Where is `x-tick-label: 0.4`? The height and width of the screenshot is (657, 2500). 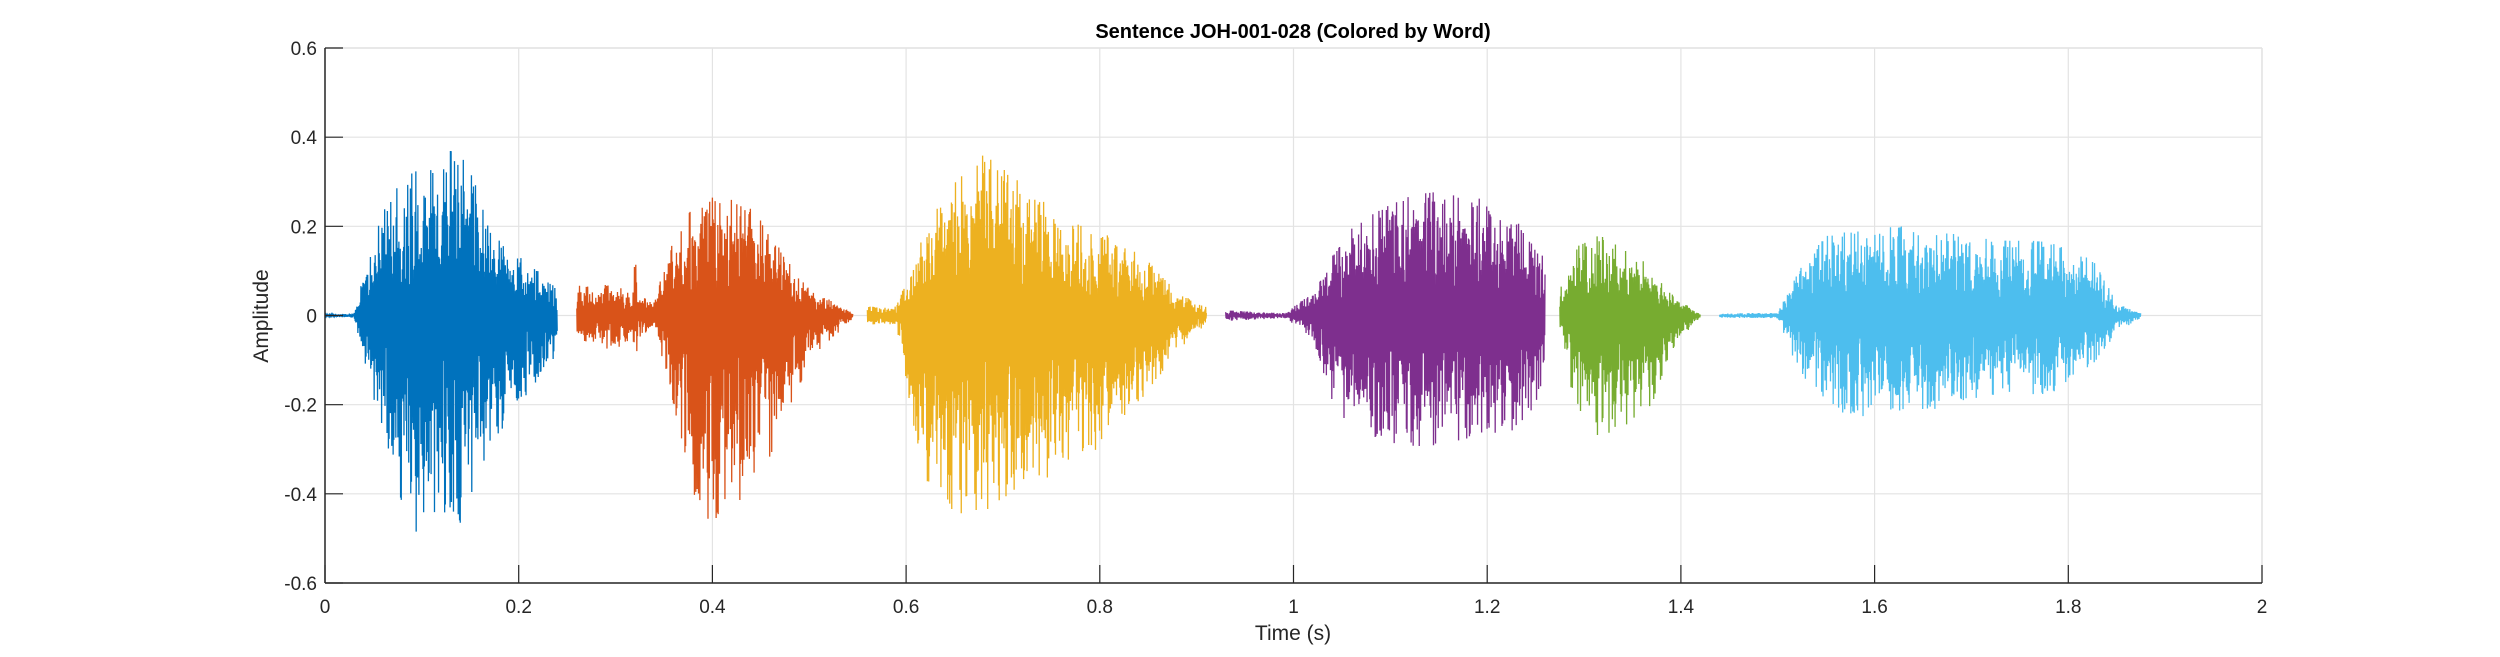 x-tick-label: 0.4 is located at coordinates (712, 607).